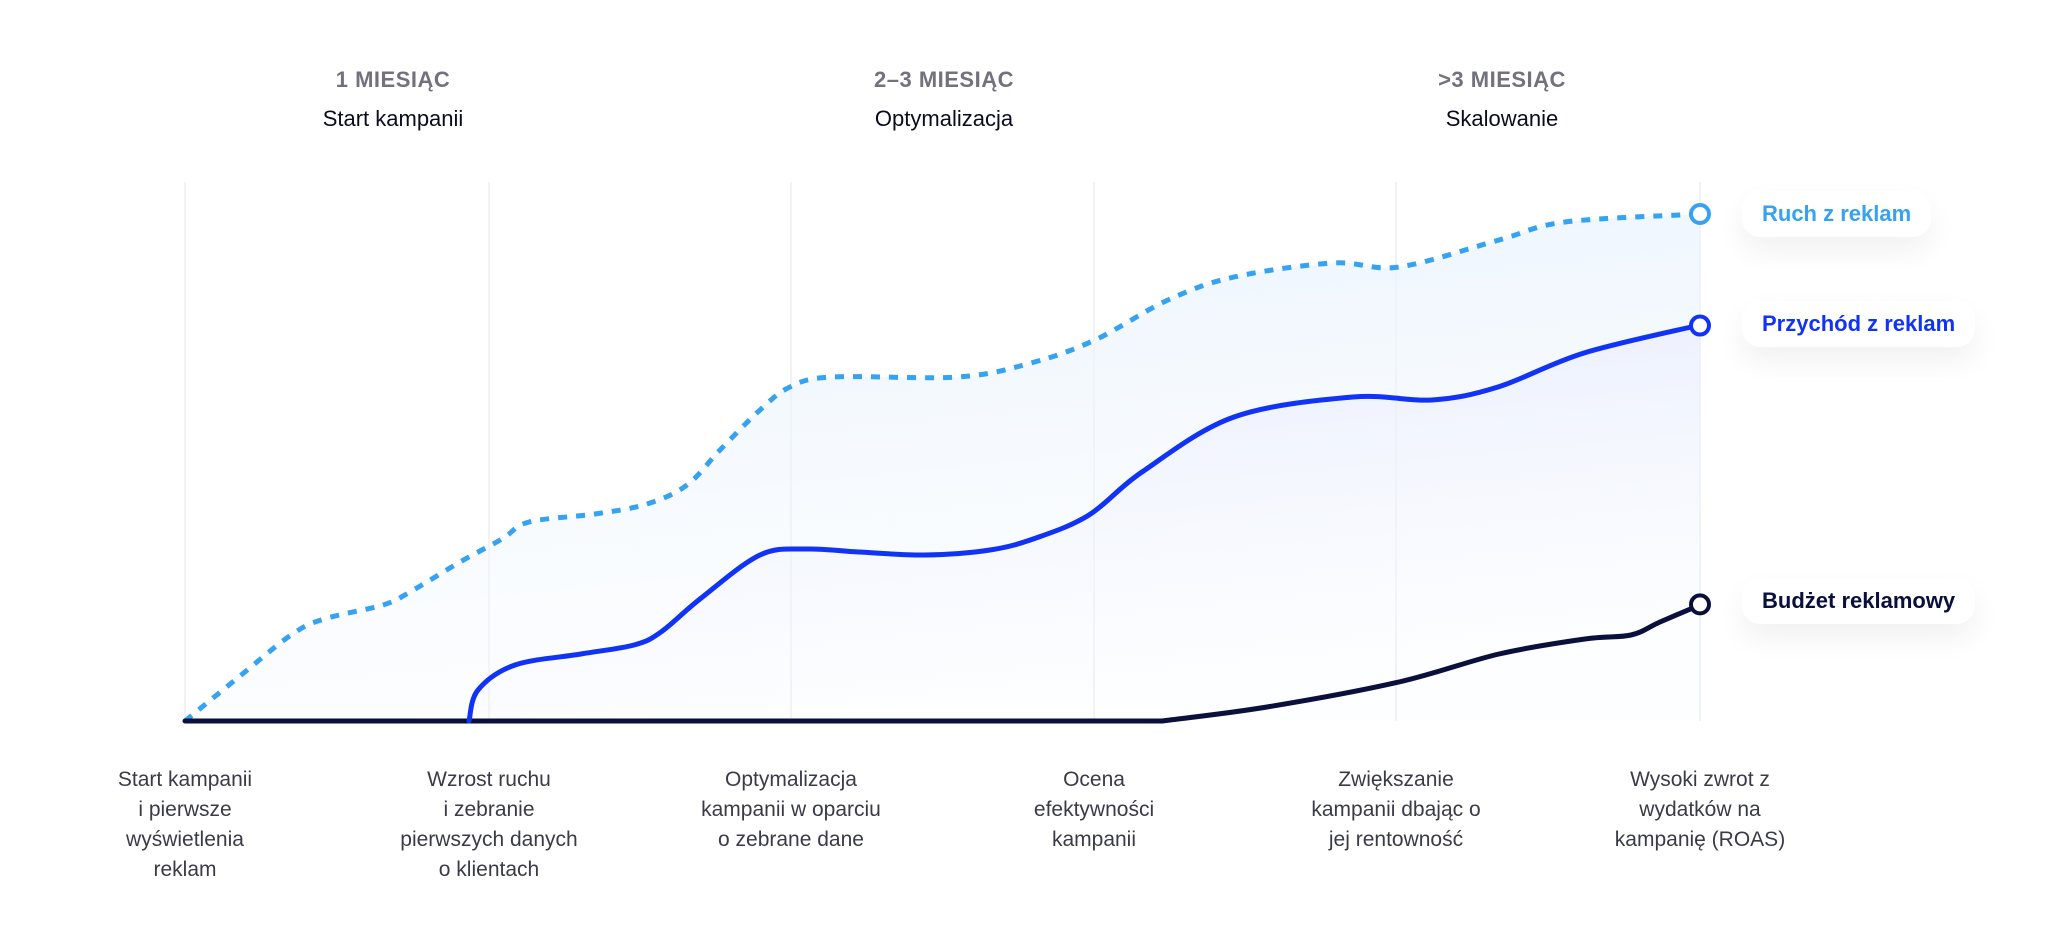 This screenshot has width=2072, height=944. What do you see at coordinates (393, 118) in the screenshot?
I see `phase-name: Start kampanii` at bounding box center [393, 118].